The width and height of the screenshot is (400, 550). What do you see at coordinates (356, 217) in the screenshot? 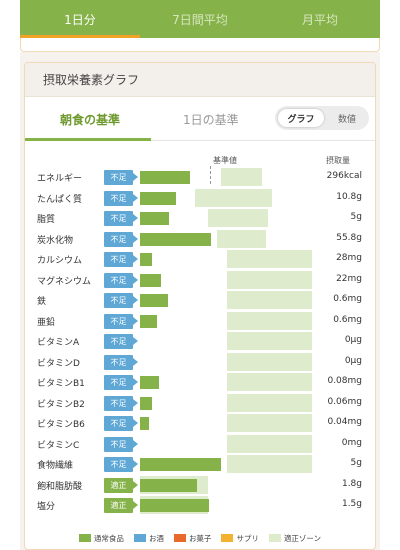
I see `intake-amount: 5g` at bounding box center [356, 217].